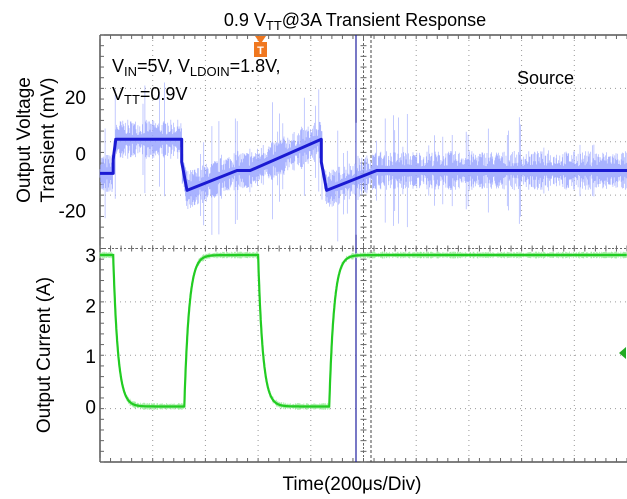 This screenshot has height=499, width=627. What do you see at coordinates (149, 95) in the screenshot?
I see `condition-annotation-line2: VTT=0.9V` at bounding box center [149, 95].